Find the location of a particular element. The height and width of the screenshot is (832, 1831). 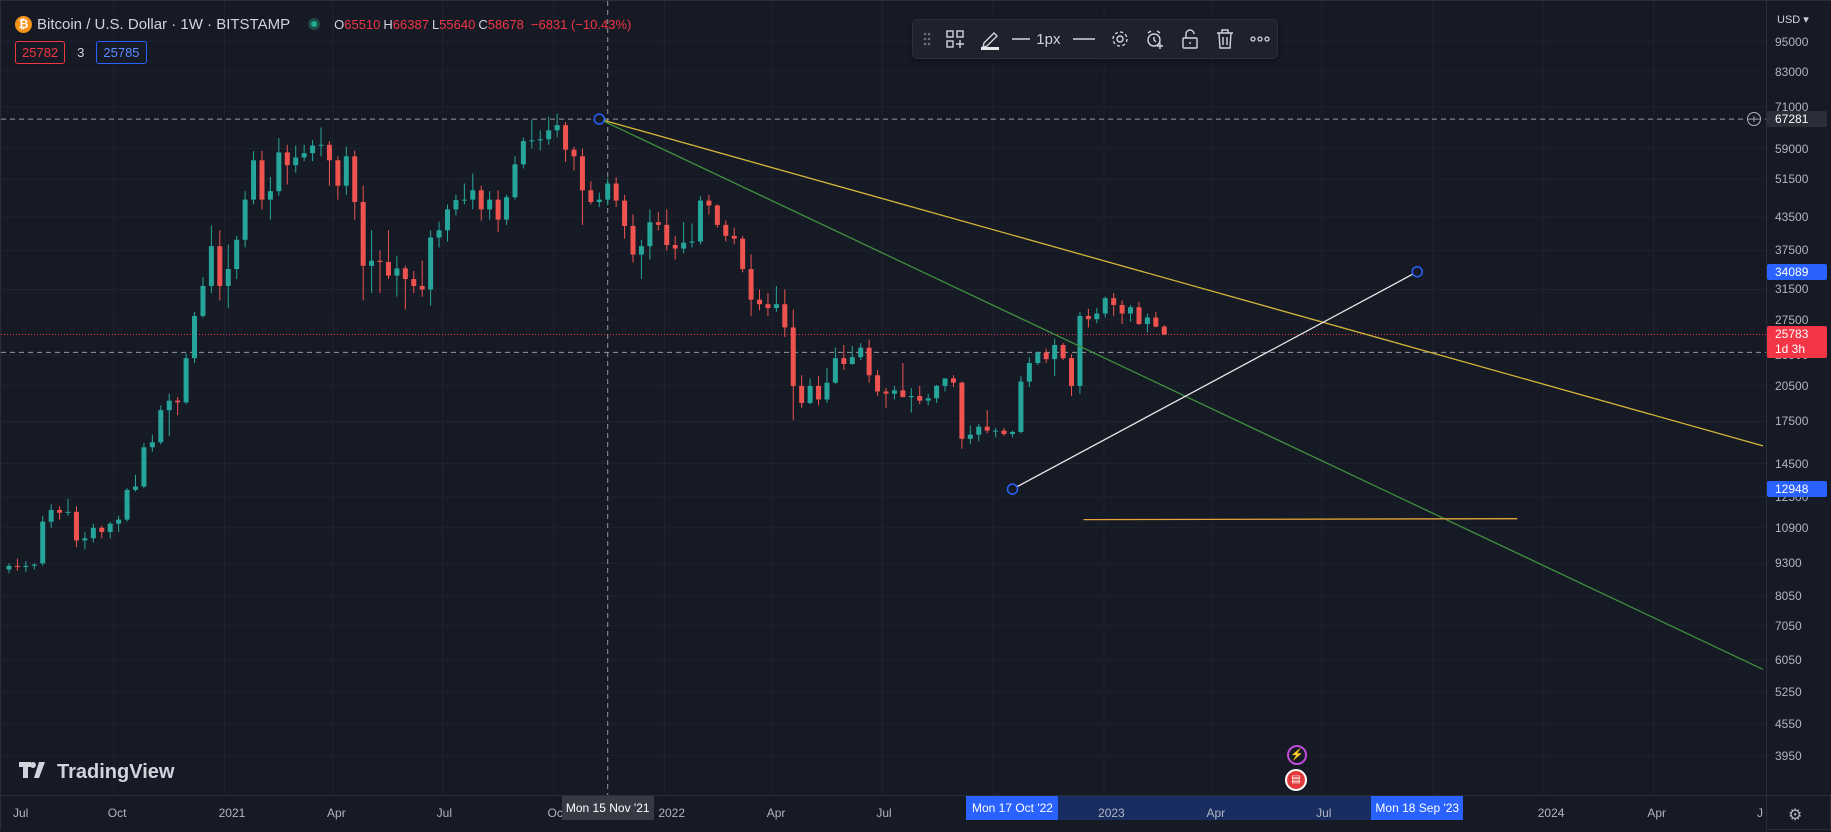

bitcoin-logo-icon: ₿ is located at coordinates (23, 24).